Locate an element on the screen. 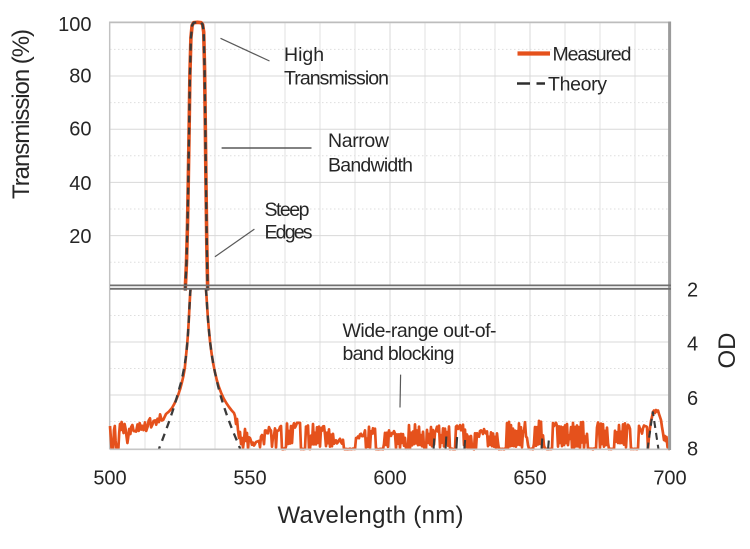 Image resolution: width=750 pixels, height=549 pixels. svg-text: 6 is located at coordinates (692, 399).